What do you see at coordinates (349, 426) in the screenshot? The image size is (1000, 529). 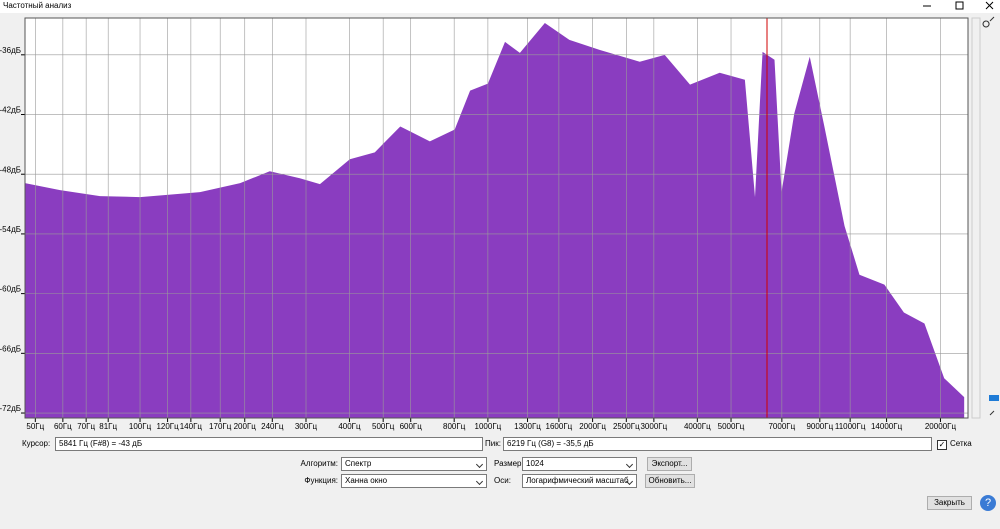 I see `x-tick-label: 400Гц` at bounding box center [349, 426].